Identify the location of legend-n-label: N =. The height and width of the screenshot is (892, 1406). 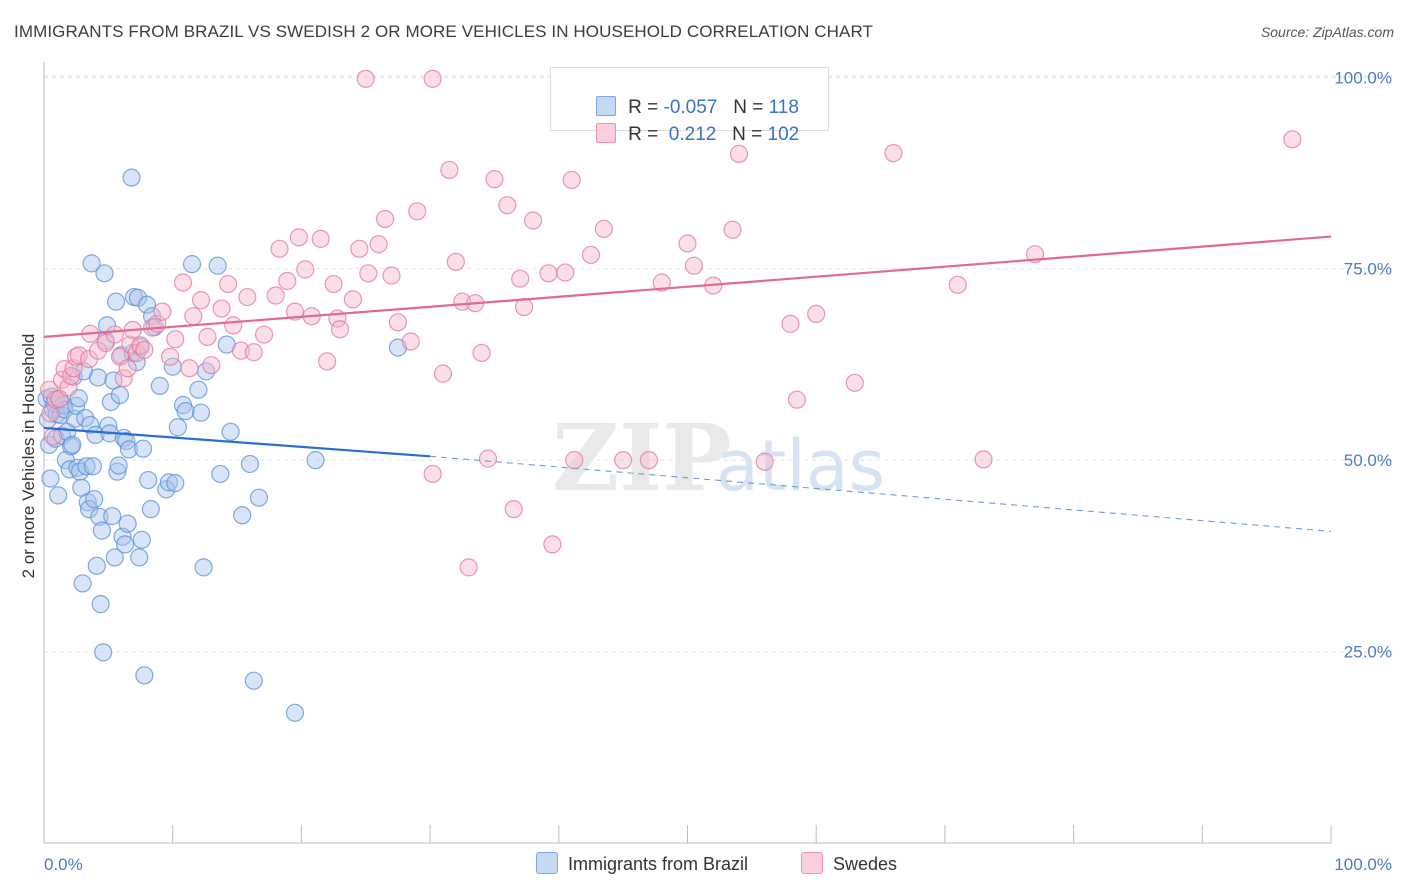
(751, 107).